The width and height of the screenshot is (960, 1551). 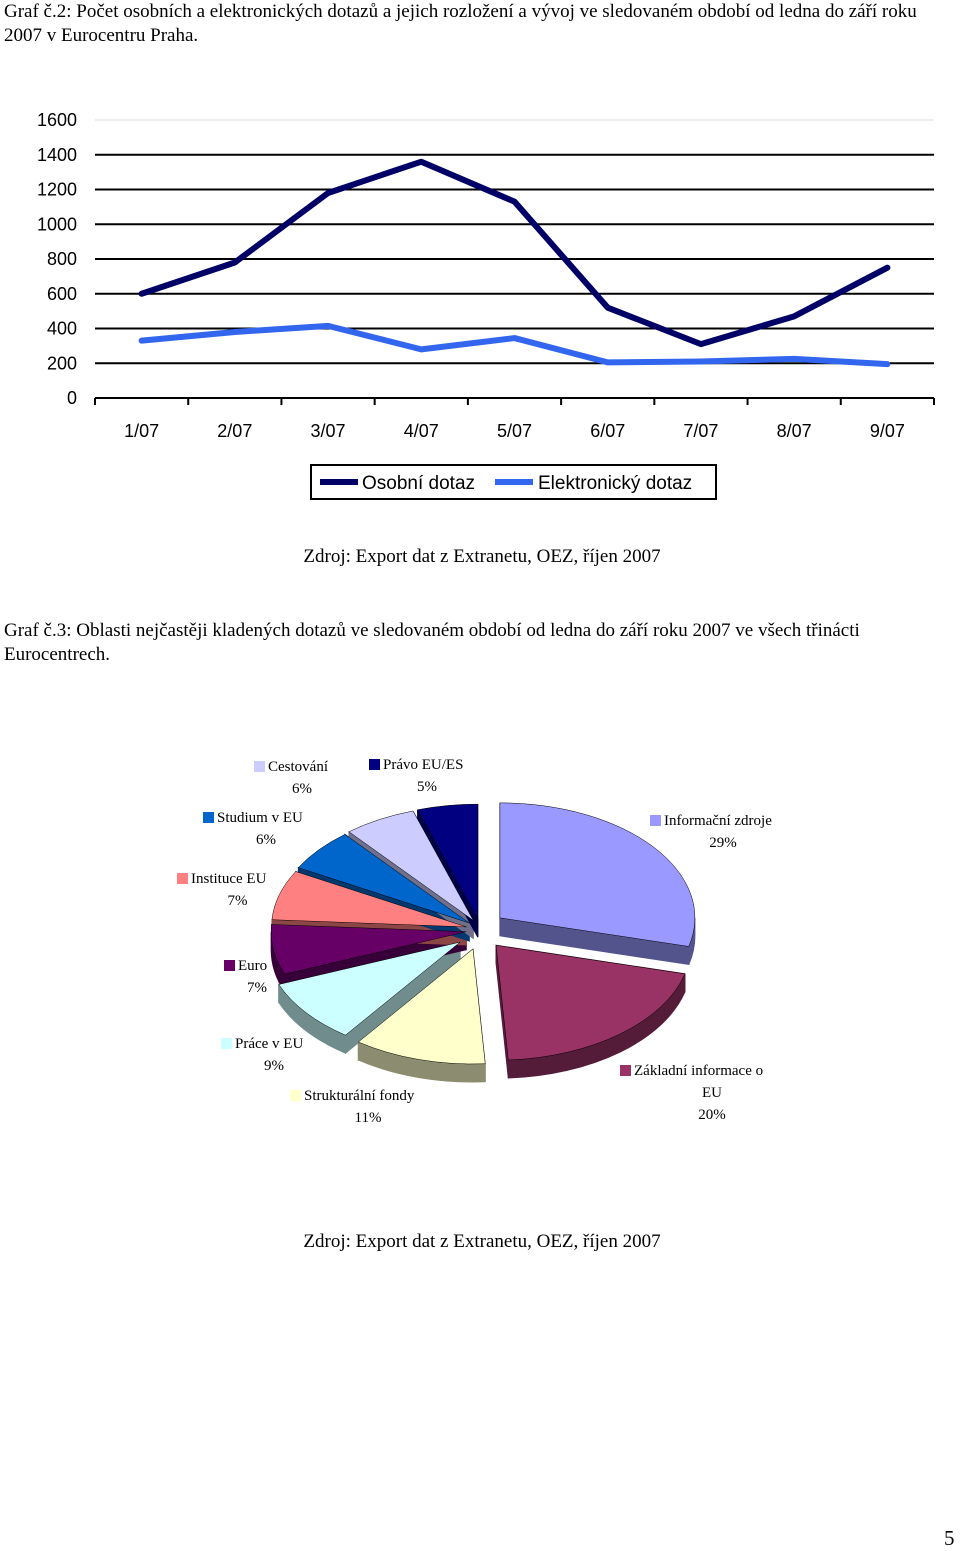 What do you see at coordinates (368, 1118) in the screenshot?
I see `pie-label-percent: 11%` at bounding box center [368, 1118].